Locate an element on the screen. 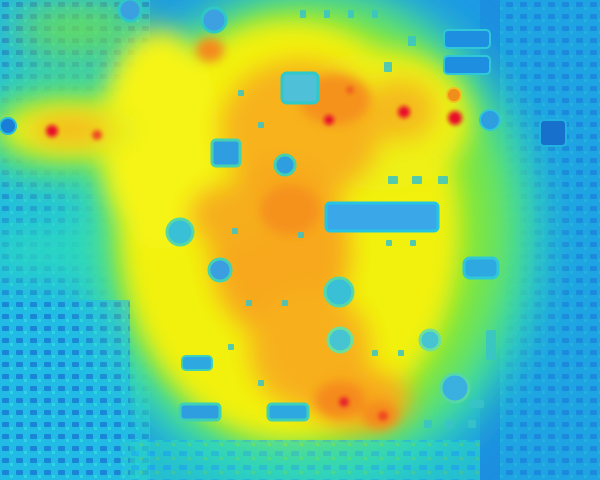 The width and height of the screenshot is (600, 480). bottom-component-grid is located at coordinates (300, 460).